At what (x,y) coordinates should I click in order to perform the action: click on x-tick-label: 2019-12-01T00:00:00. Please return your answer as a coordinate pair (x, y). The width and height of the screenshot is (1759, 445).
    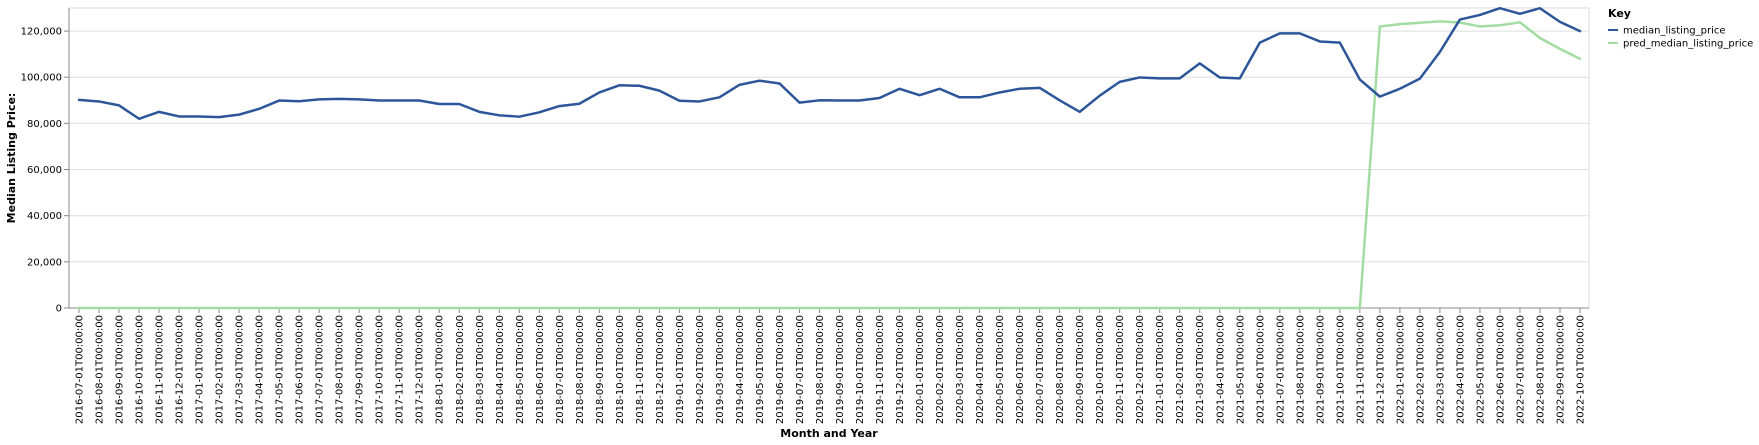
    Looking at the image, I should click on (900, 369).